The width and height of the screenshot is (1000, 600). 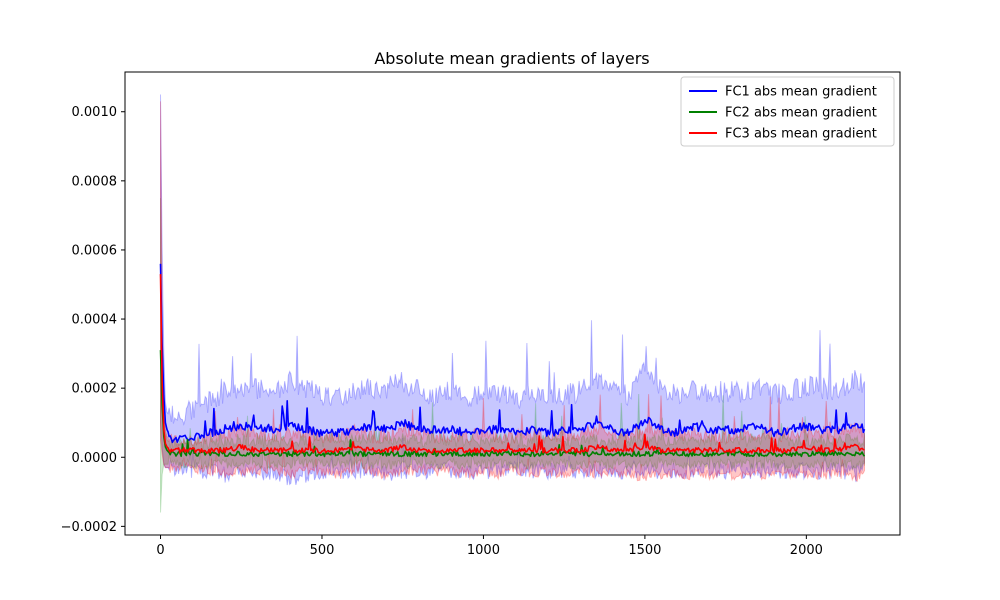 What do you see at coordinates (322, 550) in the screenshot?
I see `x-tick-label: 500` at bounding box center [322, 550].